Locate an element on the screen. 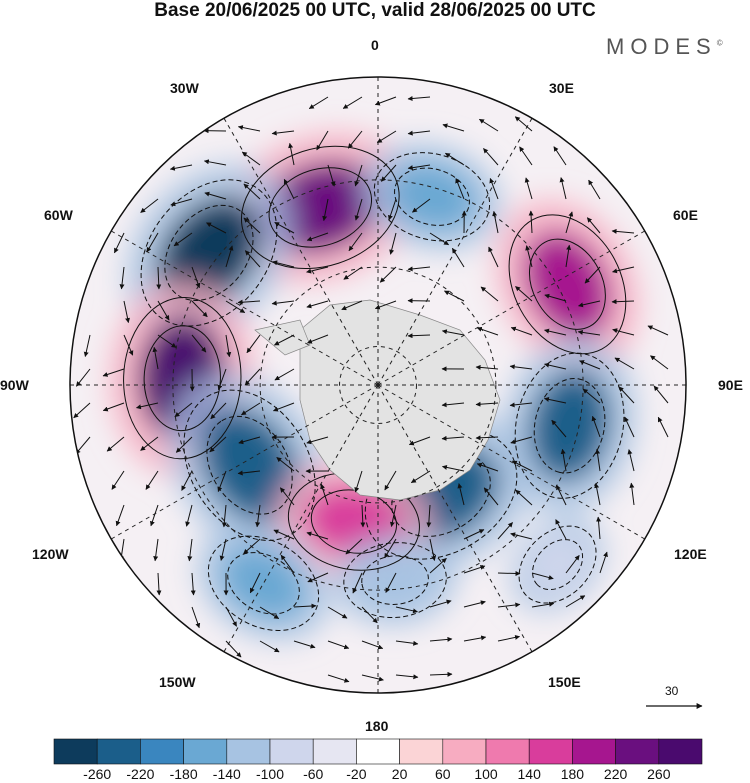 The image size is (750, 783). colorbar-tick-label: 100 is located at coordinates (486, 774).